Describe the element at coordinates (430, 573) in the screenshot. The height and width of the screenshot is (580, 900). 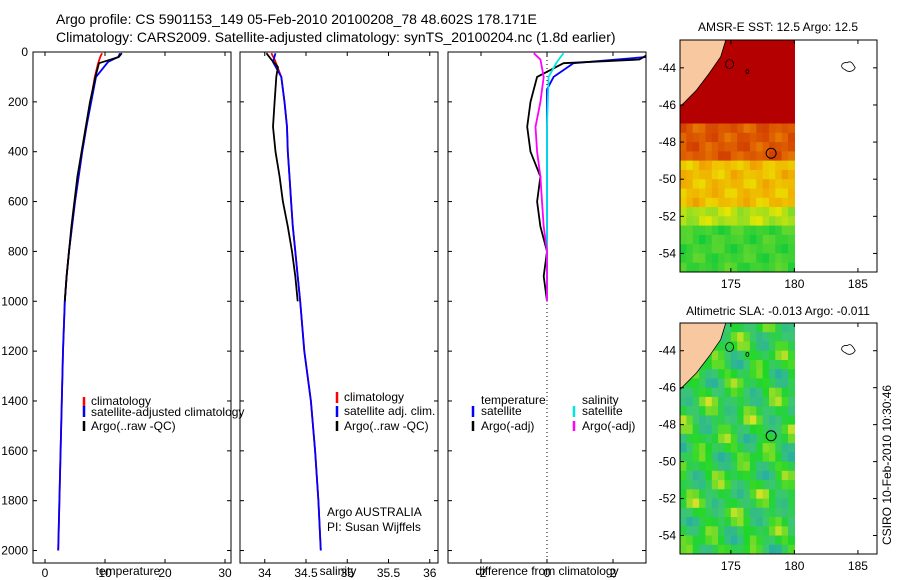
I see `x-tick-label: 36` at that location.